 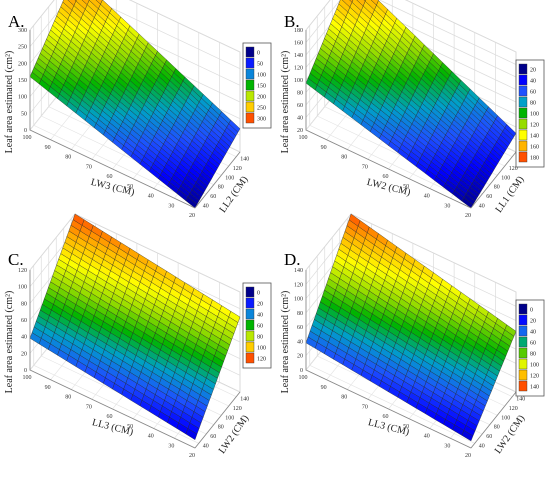 What do you see at coordinates (534, 159) in the screenshot?
I see `legend-label: 180` at bounding box center [534, 159].